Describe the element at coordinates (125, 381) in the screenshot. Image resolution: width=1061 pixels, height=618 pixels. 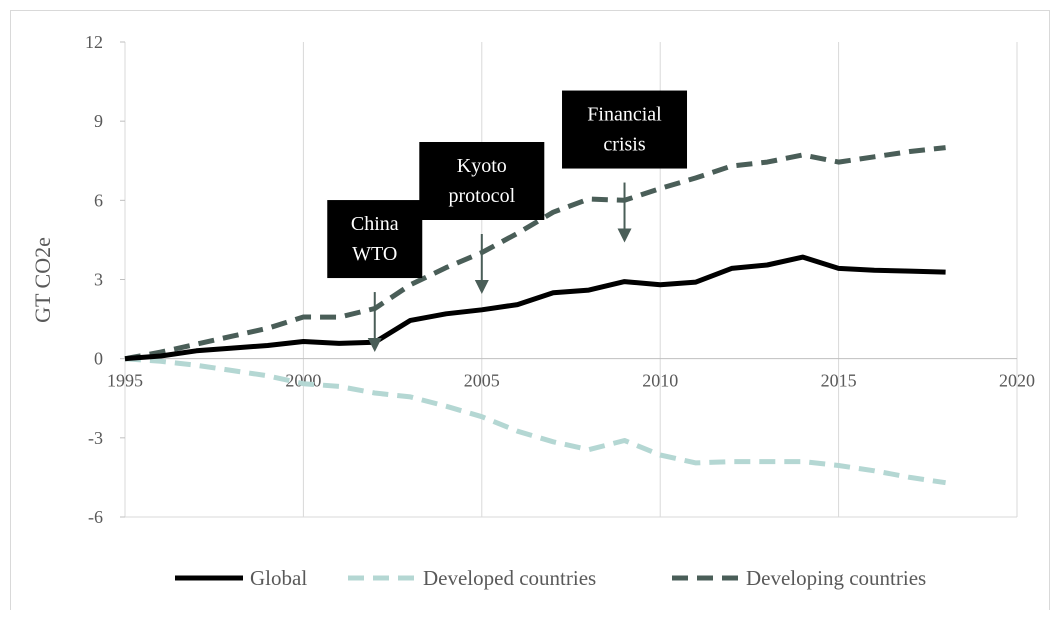
I see `x-tick-label: 1995` at that location.